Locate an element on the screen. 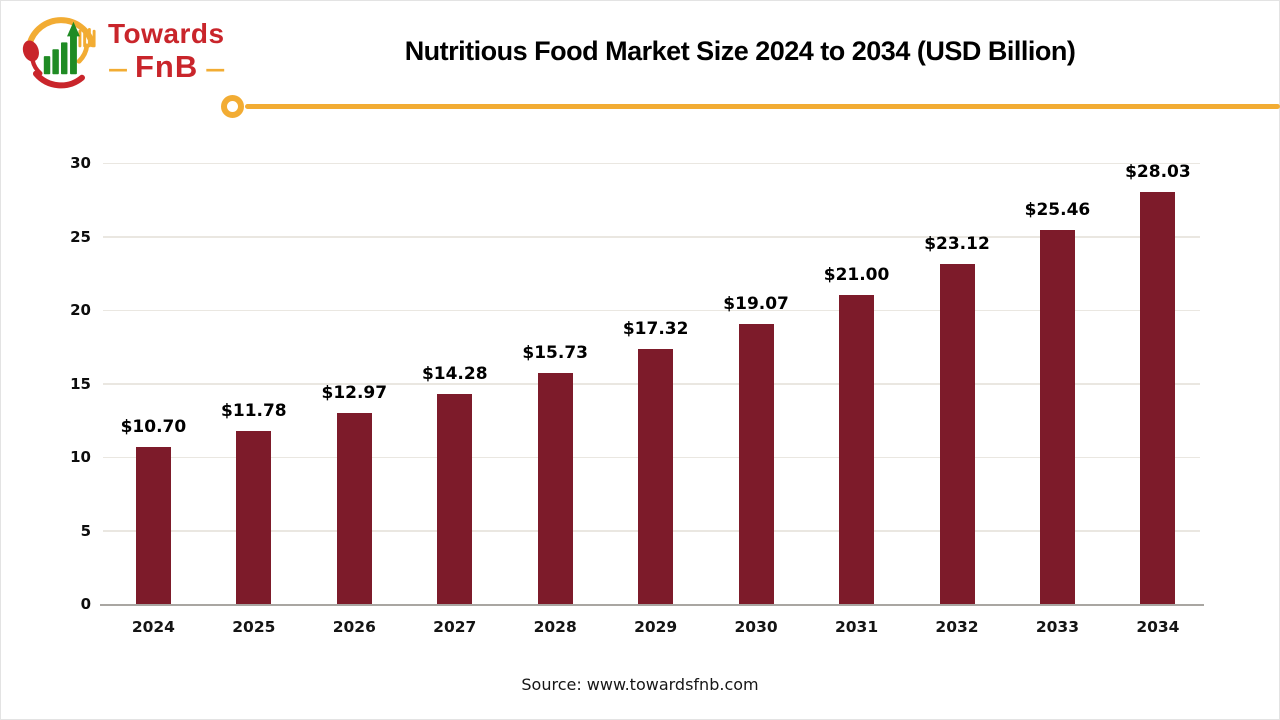 Image resolution: width=1280 pixels, height=720 pixels. logo-brand-name: Towards is located at coordinates (166, 33).